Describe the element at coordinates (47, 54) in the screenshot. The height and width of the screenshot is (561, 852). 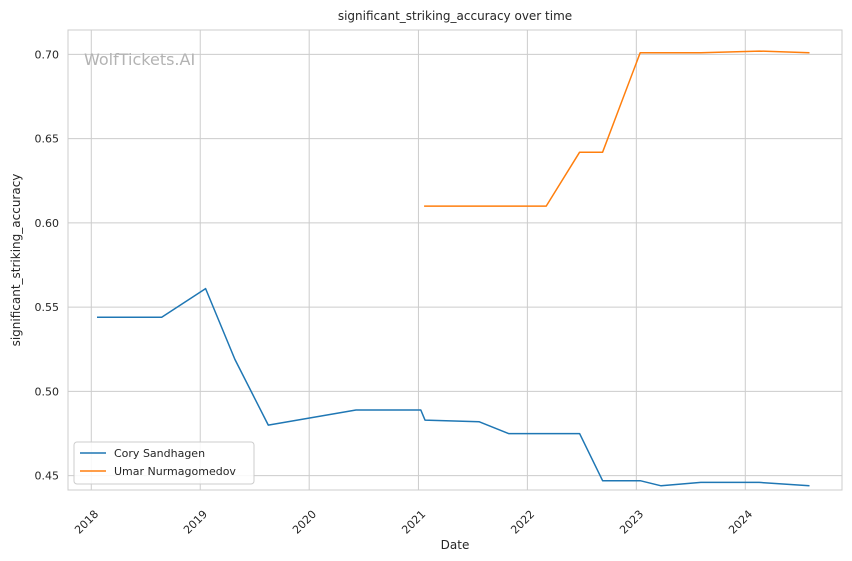
I see `y-tick-label: 0.70` at that location.